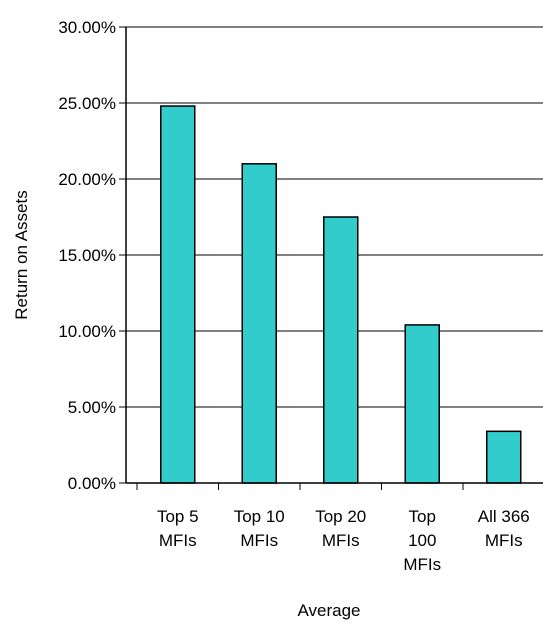  What do you see at coordinates (422, 516) in the screenshot?
I see `x-category-label-line: Top` at bounding box center [422, 516].